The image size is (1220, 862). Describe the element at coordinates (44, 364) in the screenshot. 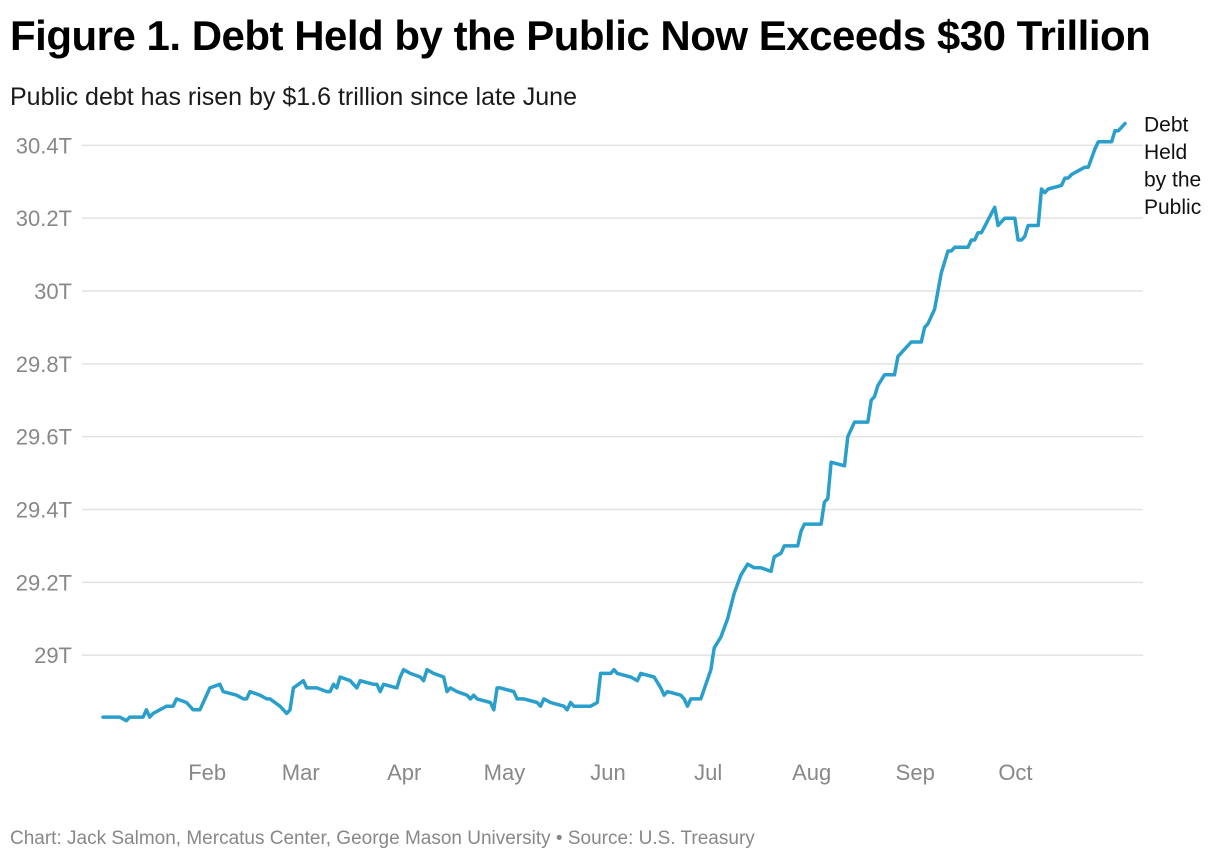

I see `y-tick-label: 29.8T` at that location.